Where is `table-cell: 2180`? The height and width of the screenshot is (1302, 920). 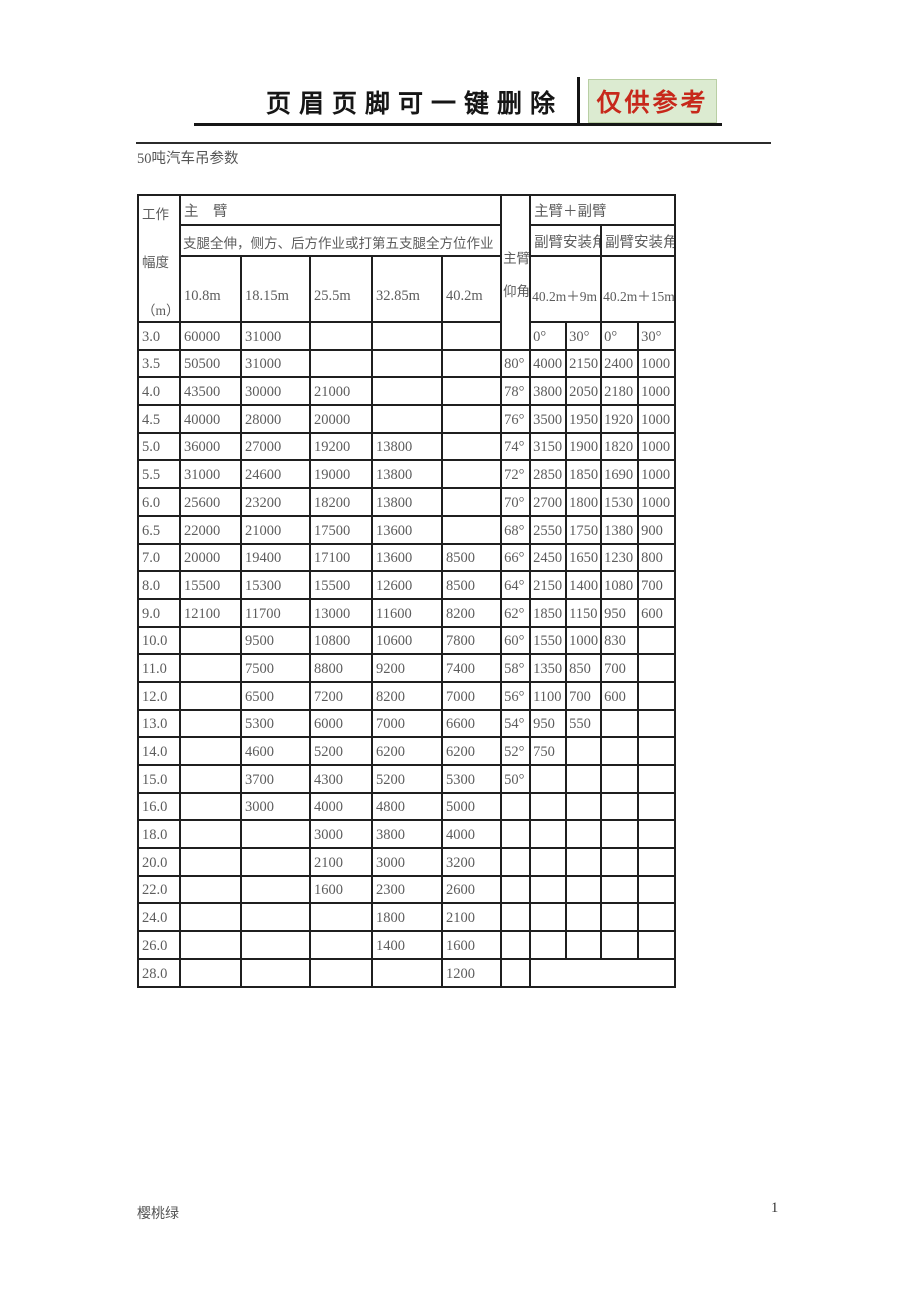
table-cell: 2180 is located at coordinates (620, 391).